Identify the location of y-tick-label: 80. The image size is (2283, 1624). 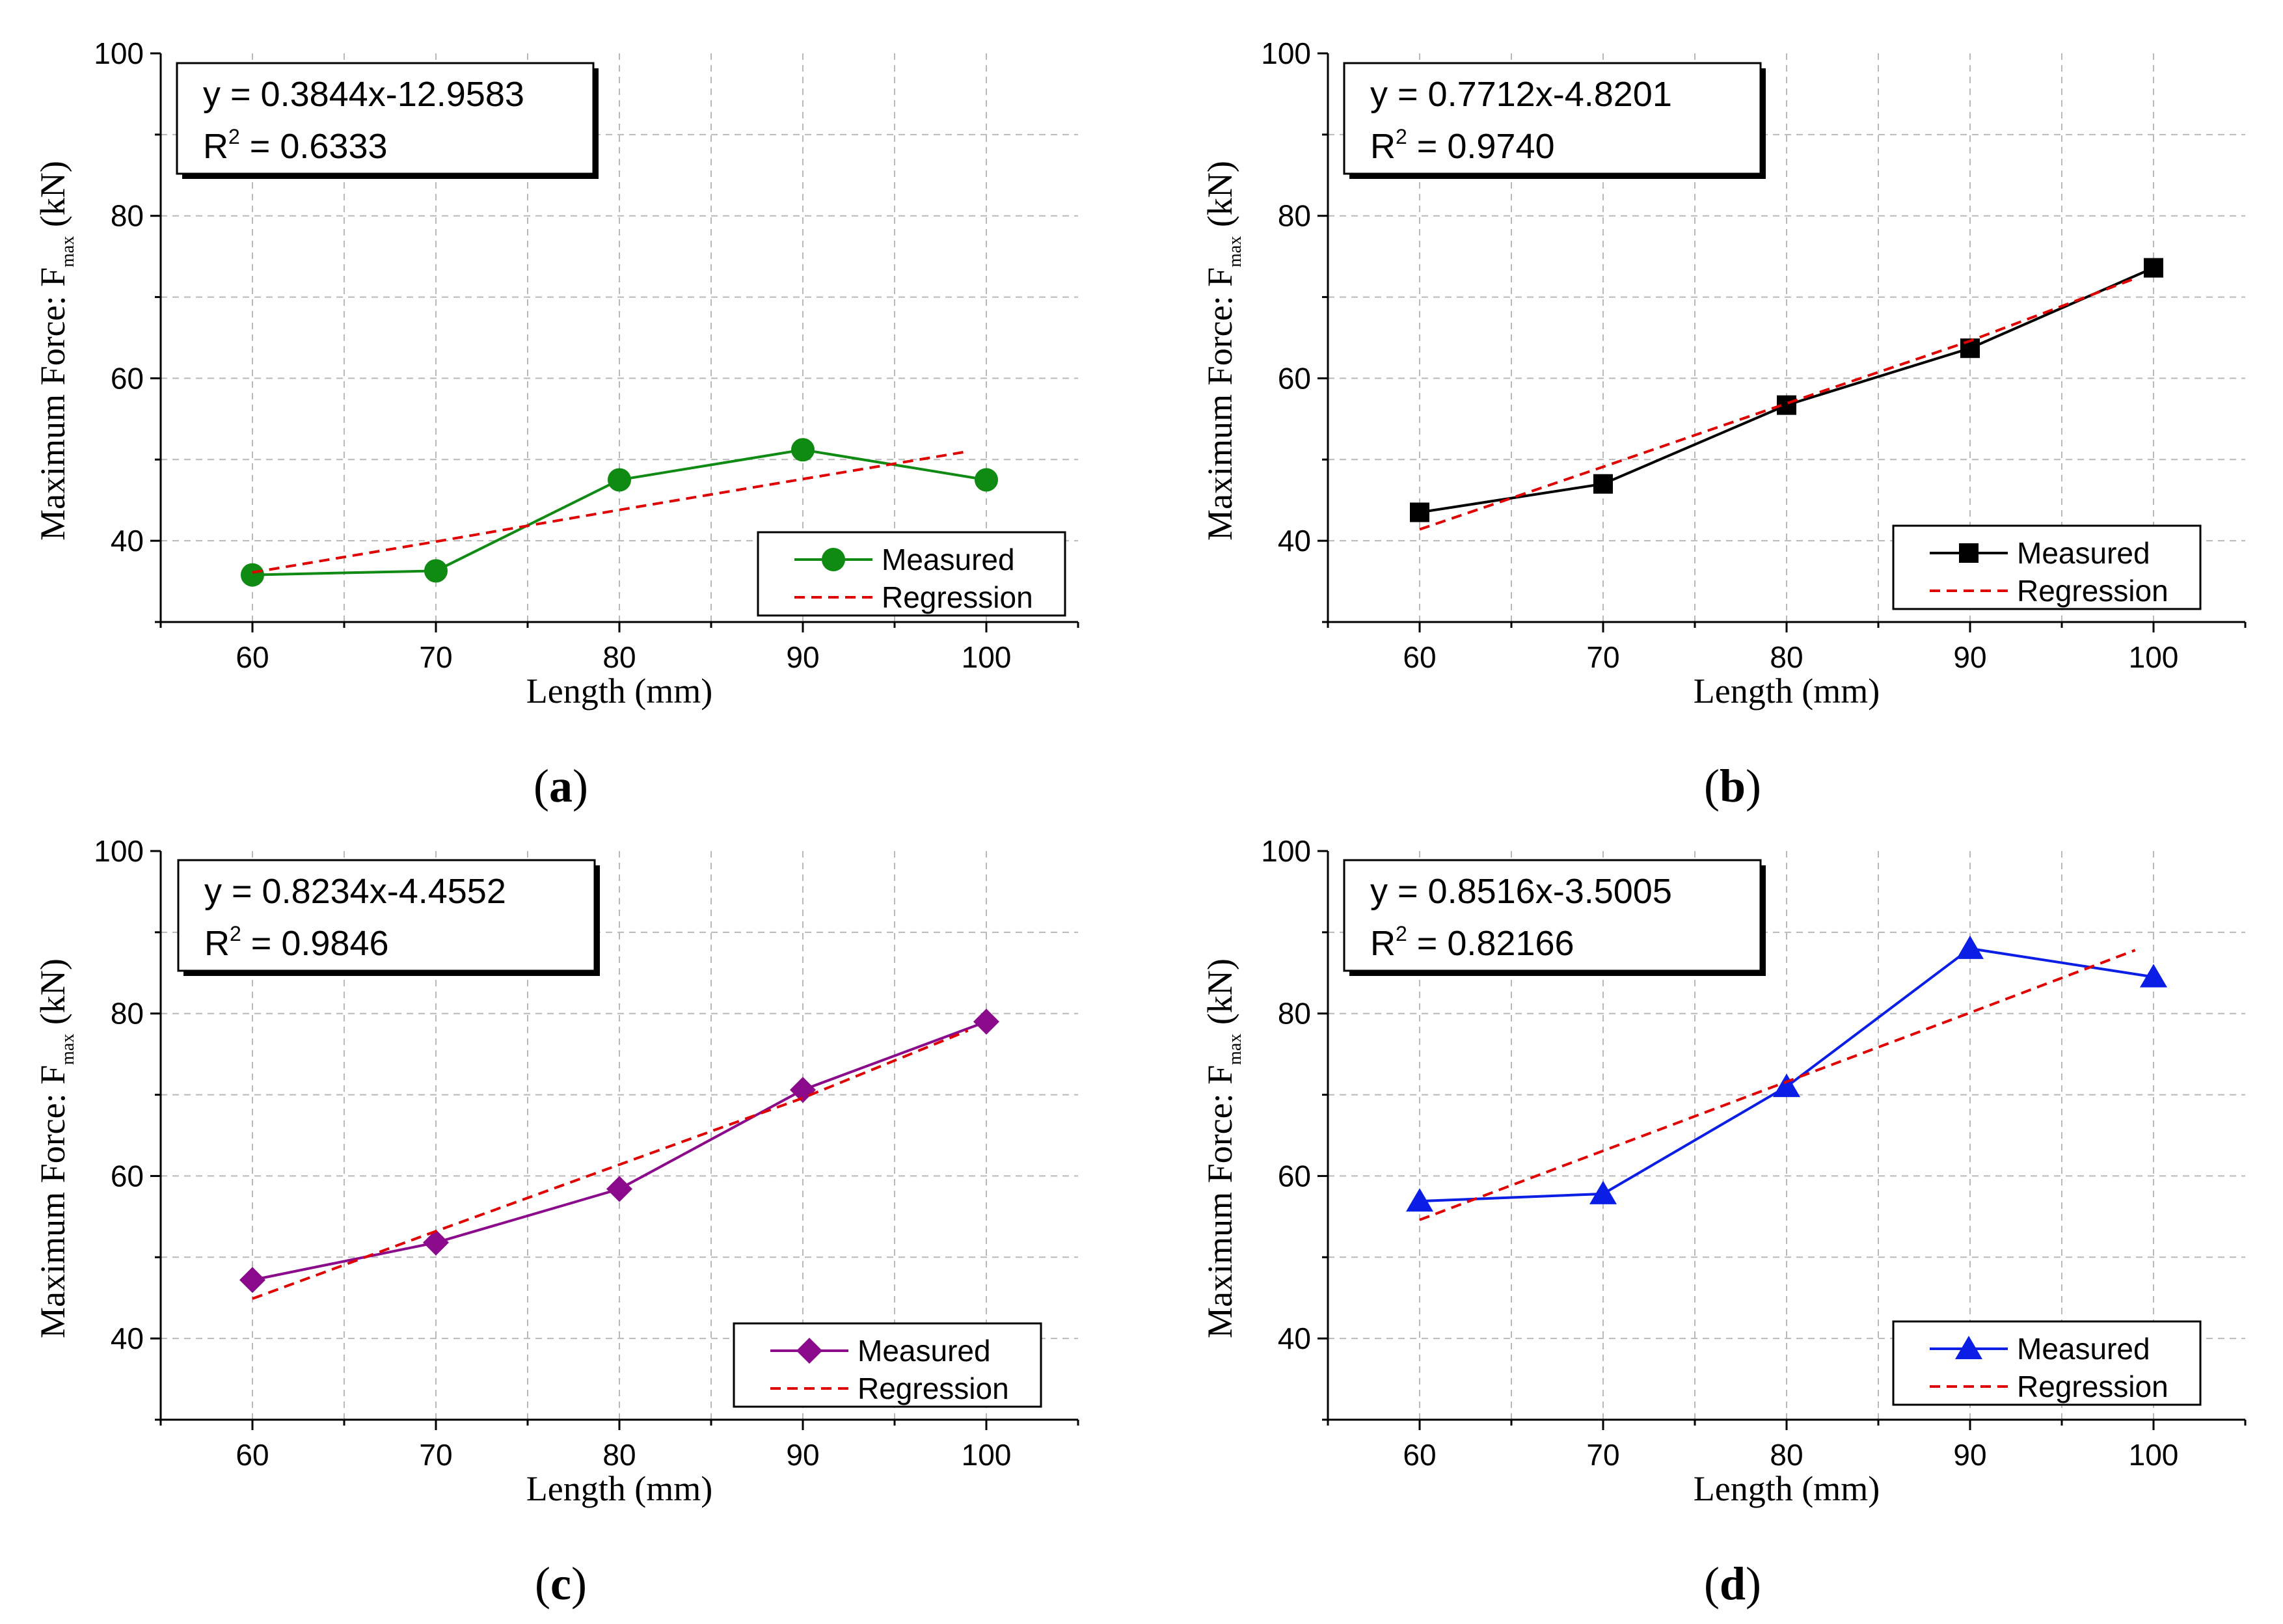
(127, 216).